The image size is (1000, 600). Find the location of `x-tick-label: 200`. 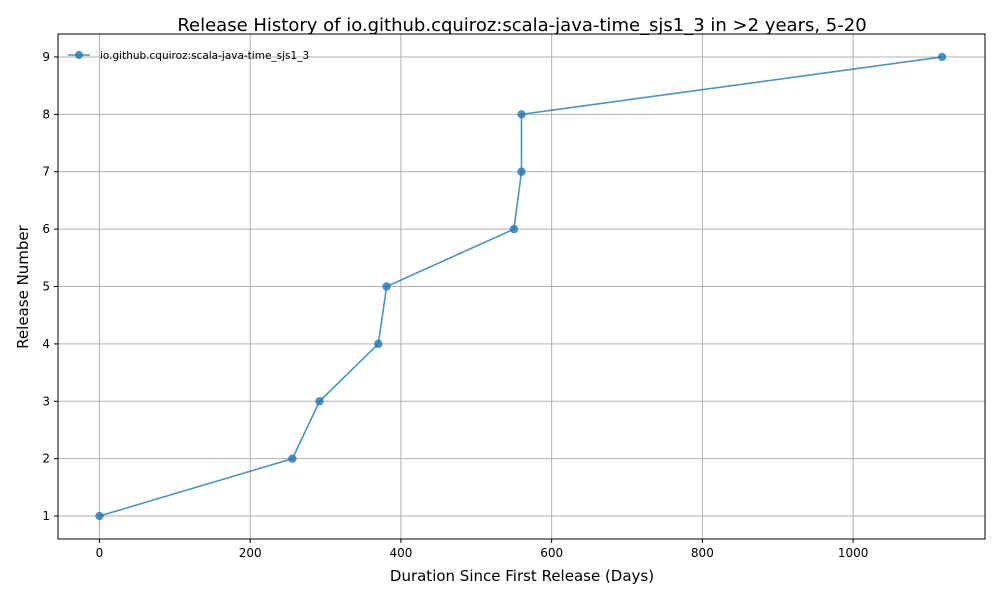

x-tick-label: 200 is located at coordinates (250, 553).